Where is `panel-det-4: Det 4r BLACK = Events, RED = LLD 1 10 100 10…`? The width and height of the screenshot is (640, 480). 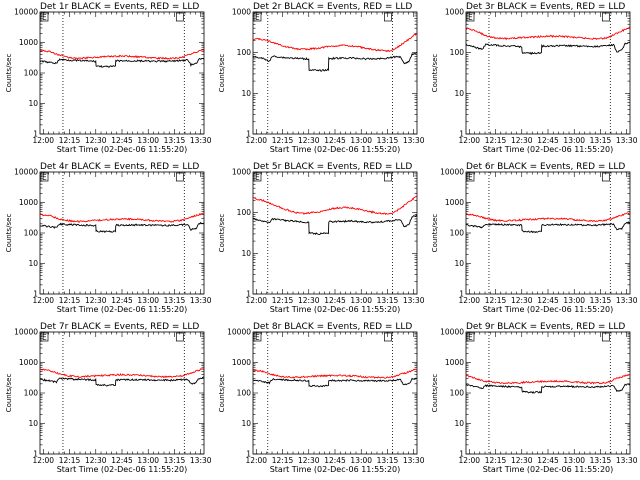 panel-det-4: Det 4r BLACK = Events, RED = LLD 1 10 100 10… is located at coordinates (108, 238).